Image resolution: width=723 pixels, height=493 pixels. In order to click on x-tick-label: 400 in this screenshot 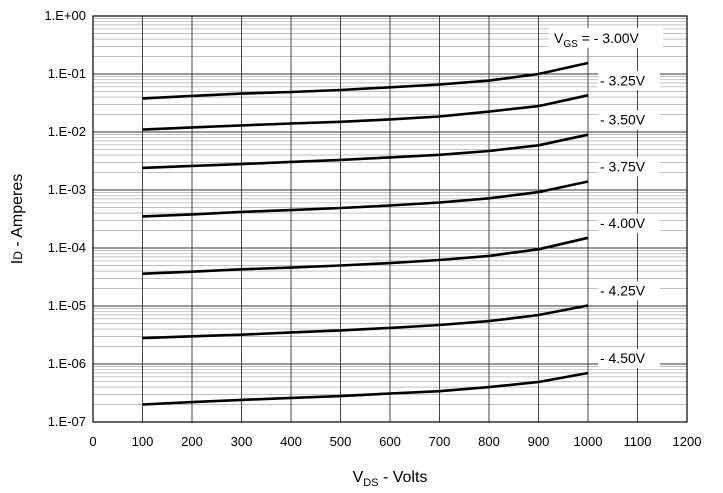, I will do `click(291, 441)`.